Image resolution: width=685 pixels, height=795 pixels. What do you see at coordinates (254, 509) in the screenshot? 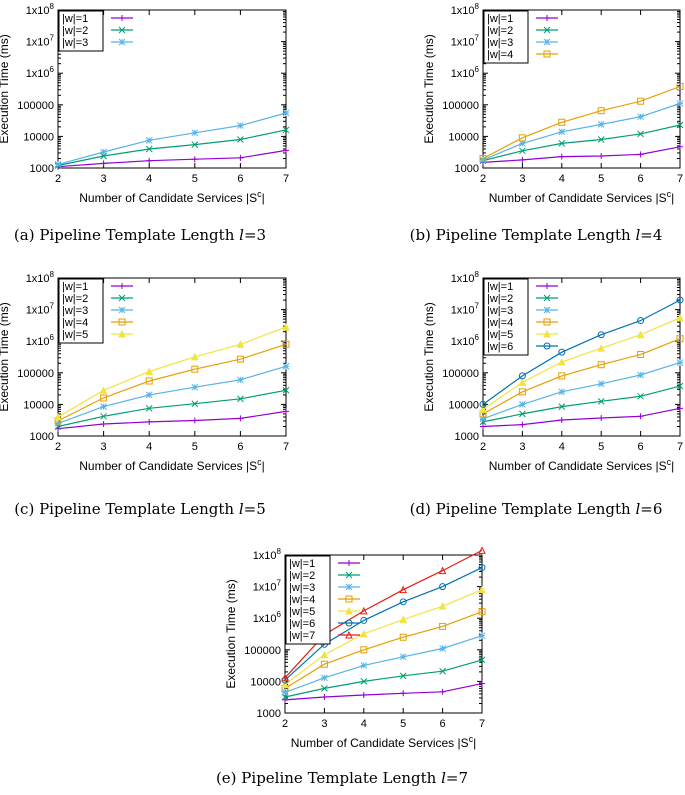
I see `caption-c-eq: =5` at bounding box center [254, 509].